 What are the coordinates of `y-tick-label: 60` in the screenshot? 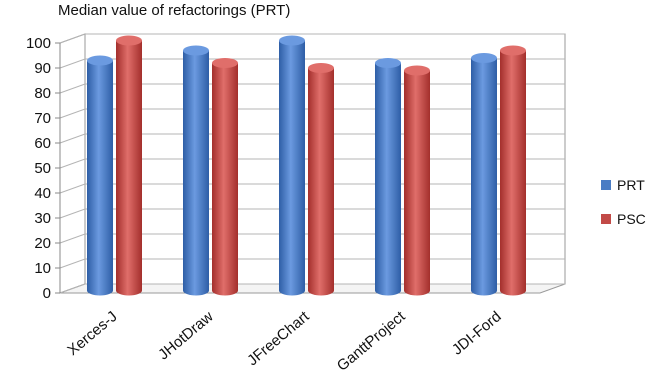 It's located at (42, 143).